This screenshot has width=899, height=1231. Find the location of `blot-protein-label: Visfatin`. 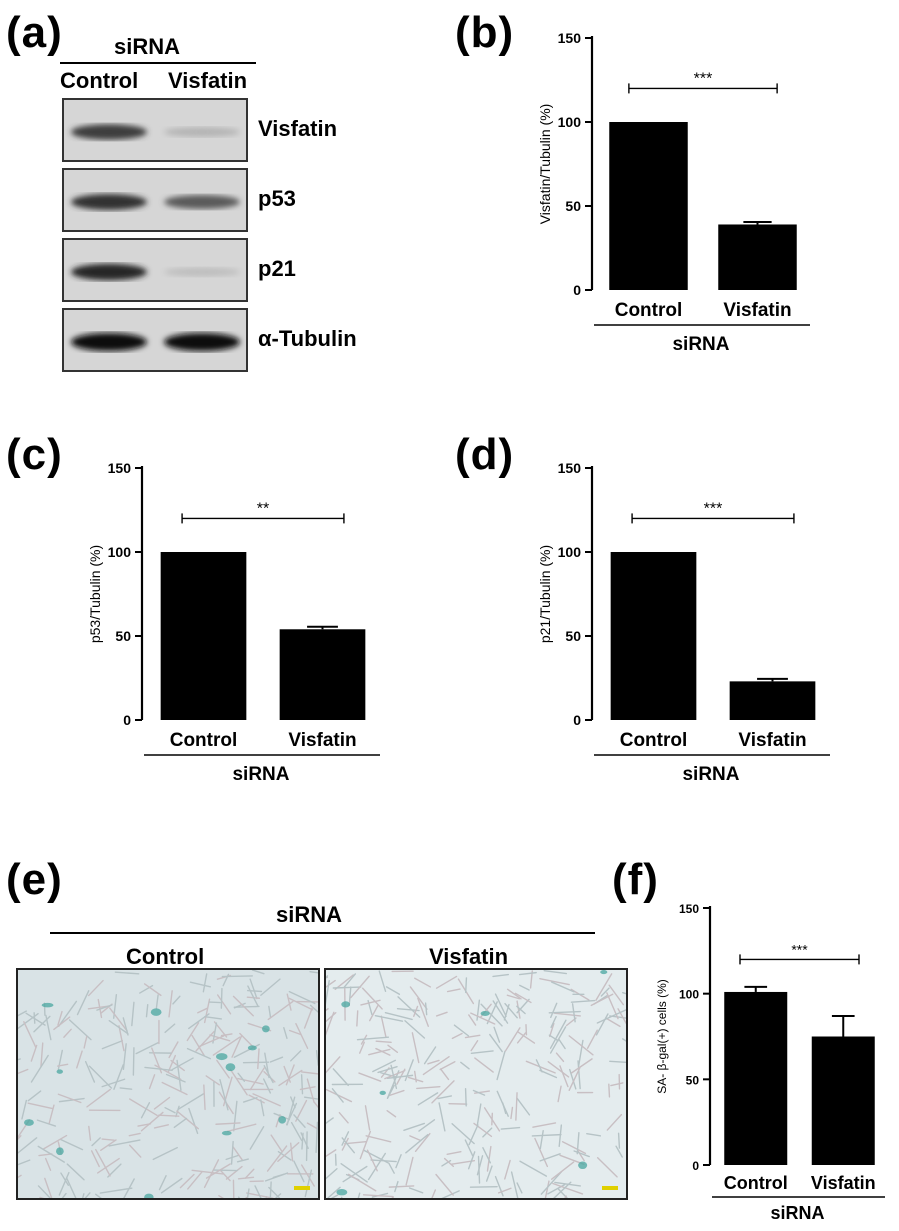

blot-protein-label: Visfatin is located at coordinates (298, 128).